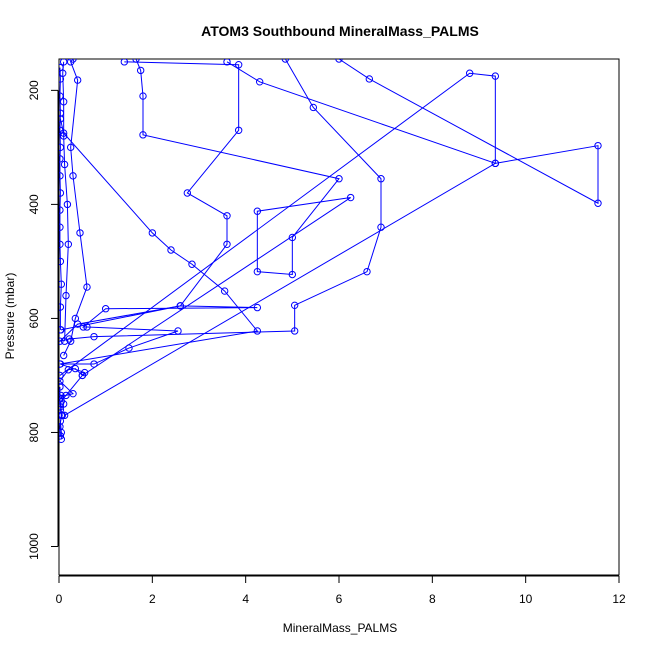  Describe the element at coordinates (341, 590) in the screenshot. I see `x-axis: 0 2 4 6 8 10 12` at that location.